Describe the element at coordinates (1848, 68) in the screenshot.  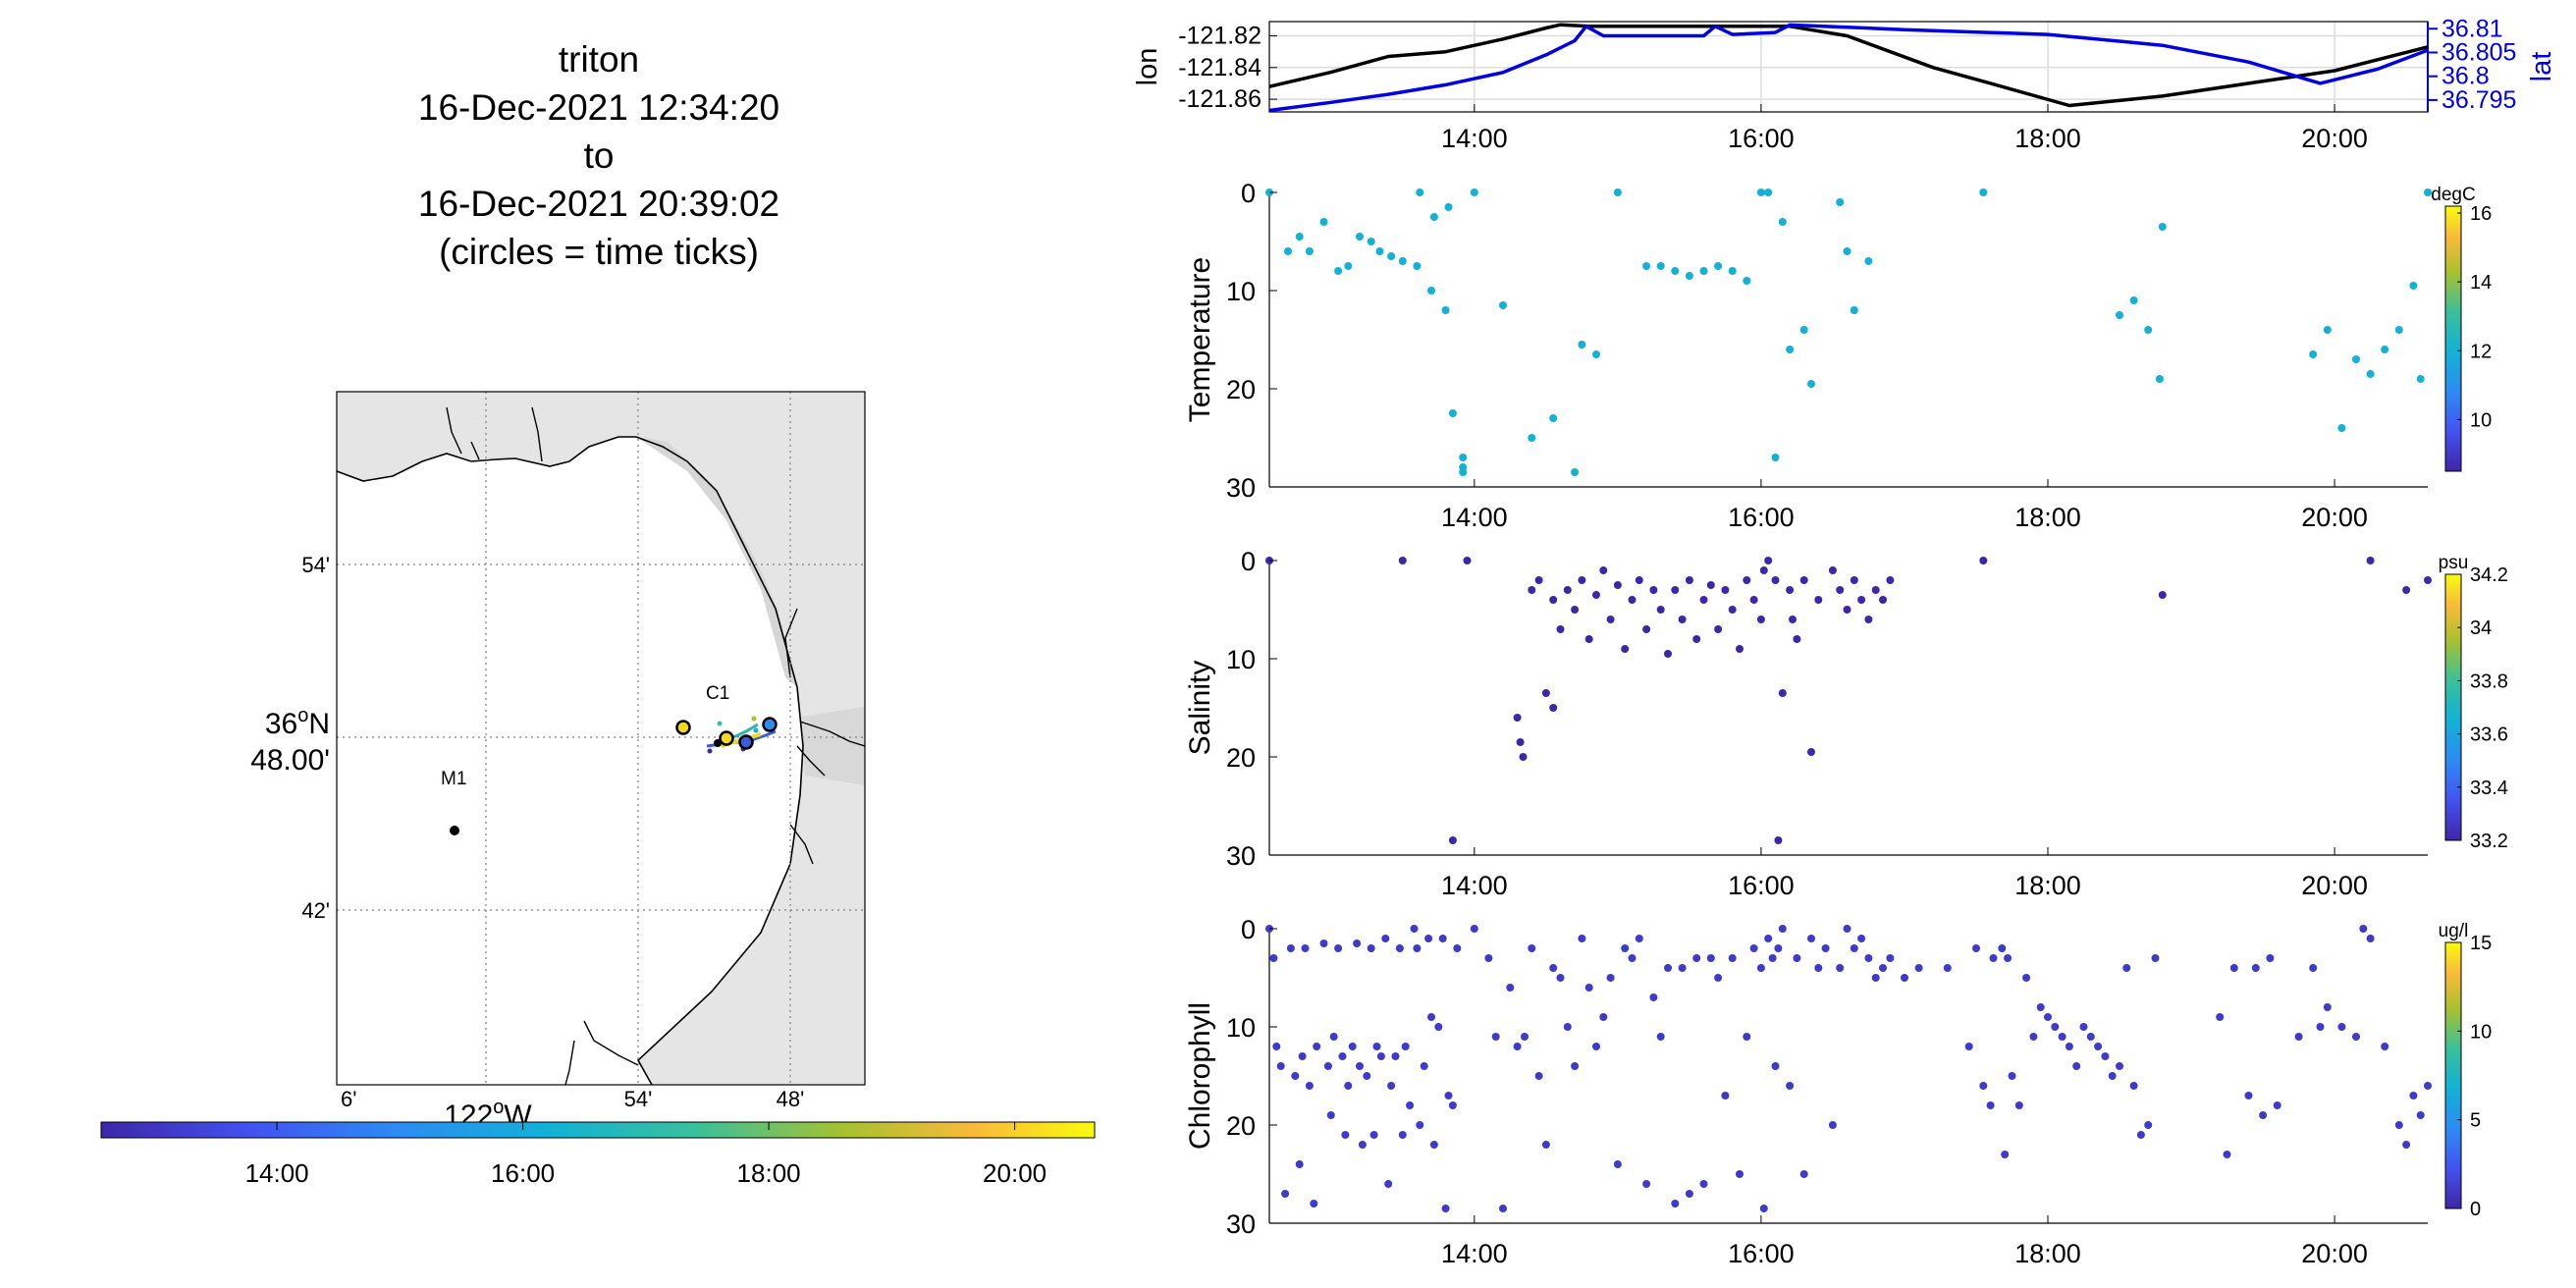
I see `series-line-lat` at that location.